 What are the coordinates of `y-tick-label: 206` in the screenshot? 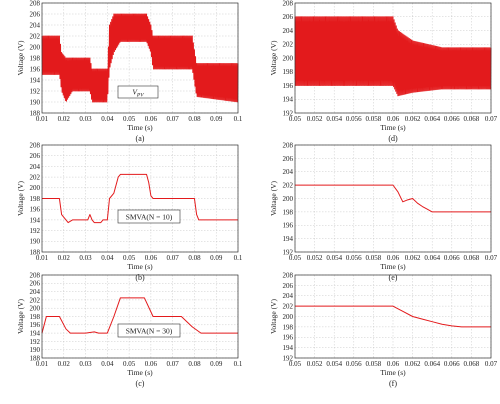 It's located at (288, 17).